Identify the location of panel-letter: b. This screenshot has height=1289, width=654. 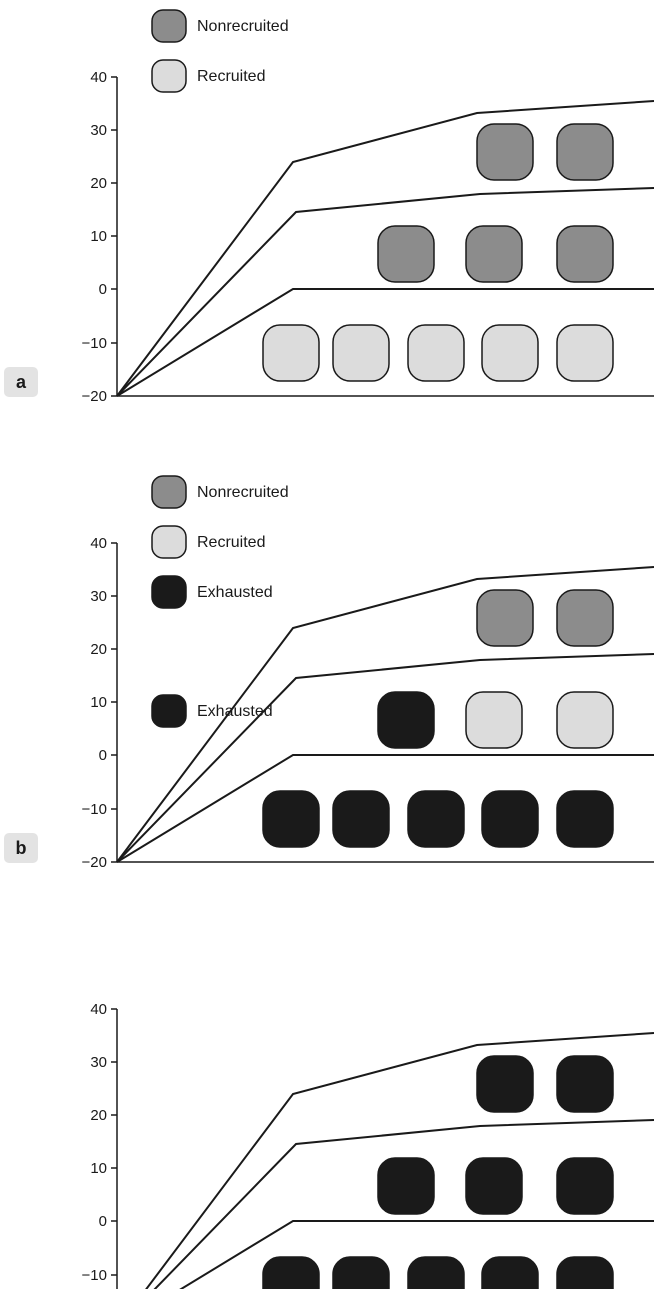
(21, 848).